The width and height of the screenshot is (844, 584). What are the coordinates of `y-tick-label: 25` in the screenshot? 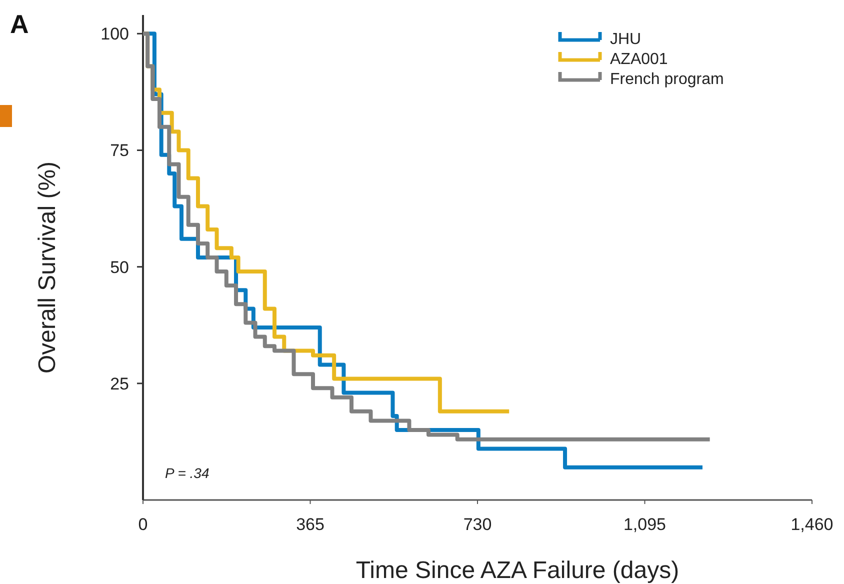 It's located at (119, 384).